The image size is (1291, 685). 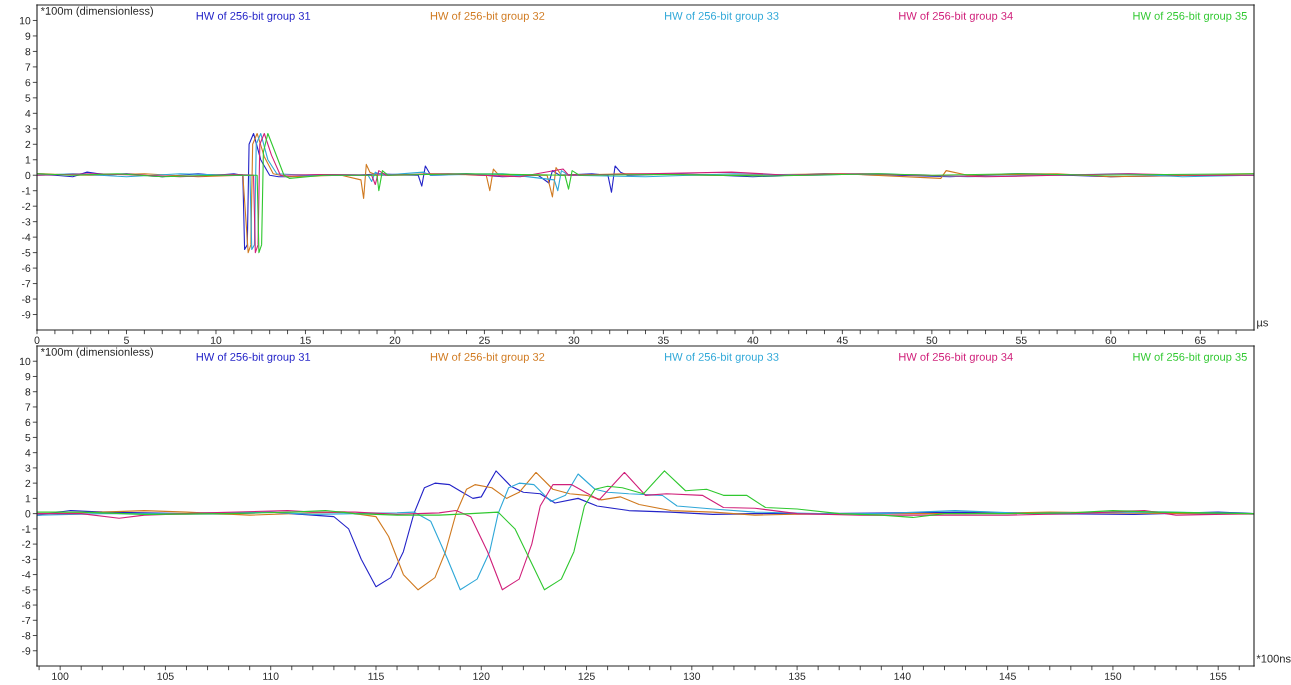 I want to click on x-tick-label: 115, so click(x=376, y=676).